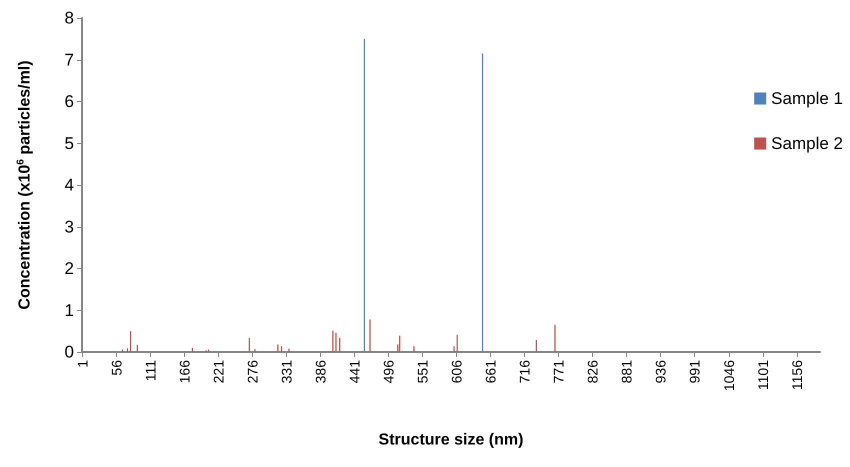 This screenshot has height=467, width=850. Describe the element at coordinates (69, 143) in the screenshot. I see `y-tick-label: 5` at that location.